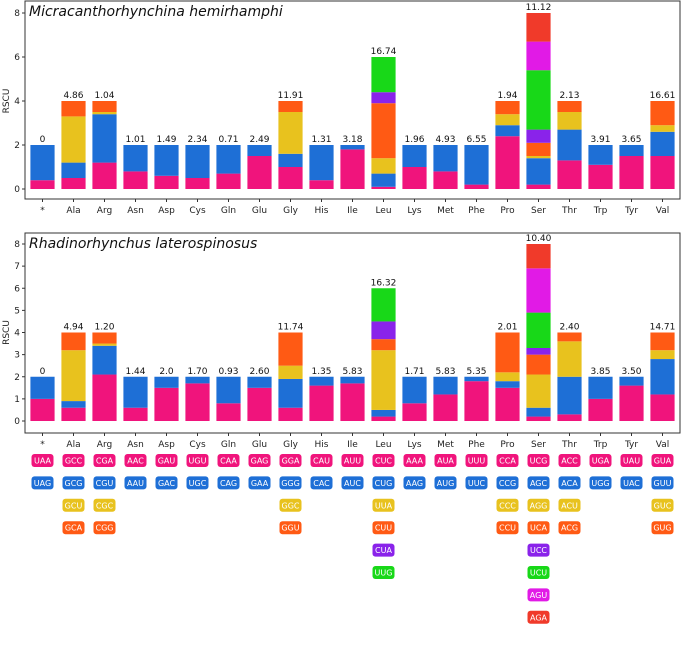 This screenshot has width=685, height=645. What do you see at coordinates (135, 445) in the screenshot?
I see `x-tick-label: Asn` at bounding box center [135, 445].